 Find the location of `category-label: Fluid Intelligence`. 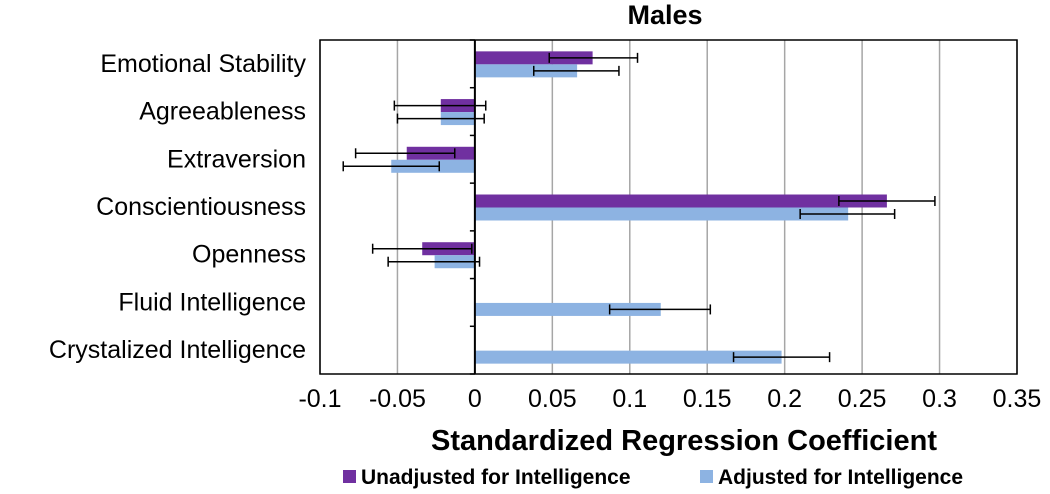

category-label: Fluid Intelligence is located at coordinates (212, 302).